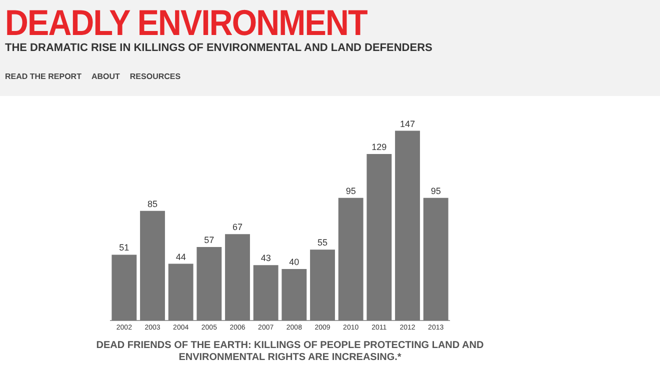  Describe the element at coordinates (152, 203) in the screenshot. I see `data-label: 85` at that location.